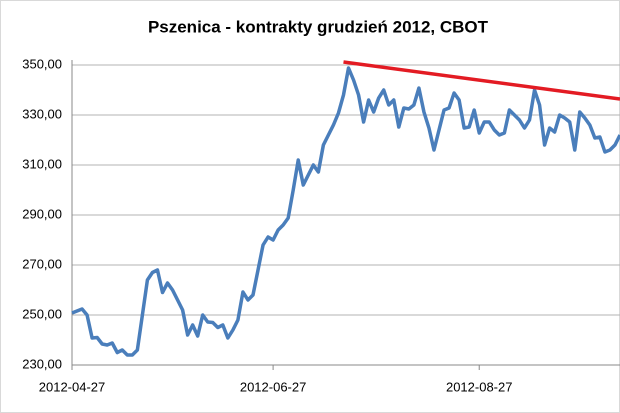 The image size is (620, 413). Describe the element at coordinates (42, 263) in the screenshot. I see `y-tick-label: 270,00` at that location.